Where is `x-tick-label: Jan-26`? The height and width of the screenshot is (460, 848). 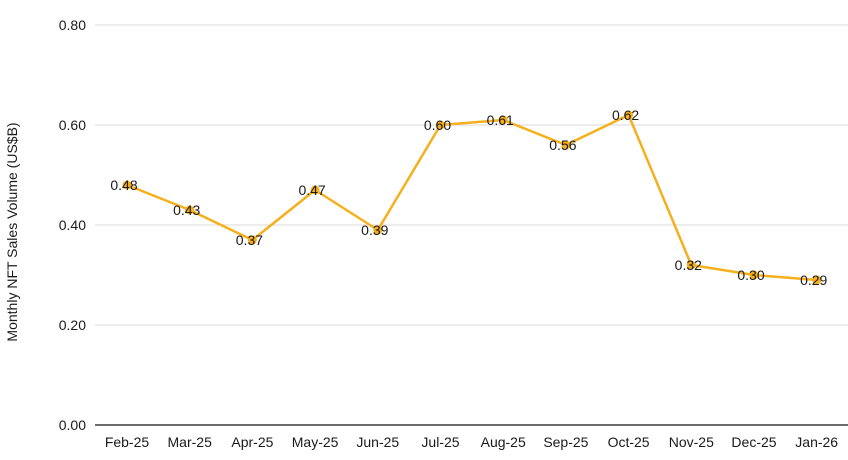 x-tick-label: Jan-26 is located at coordinates (816, 442).